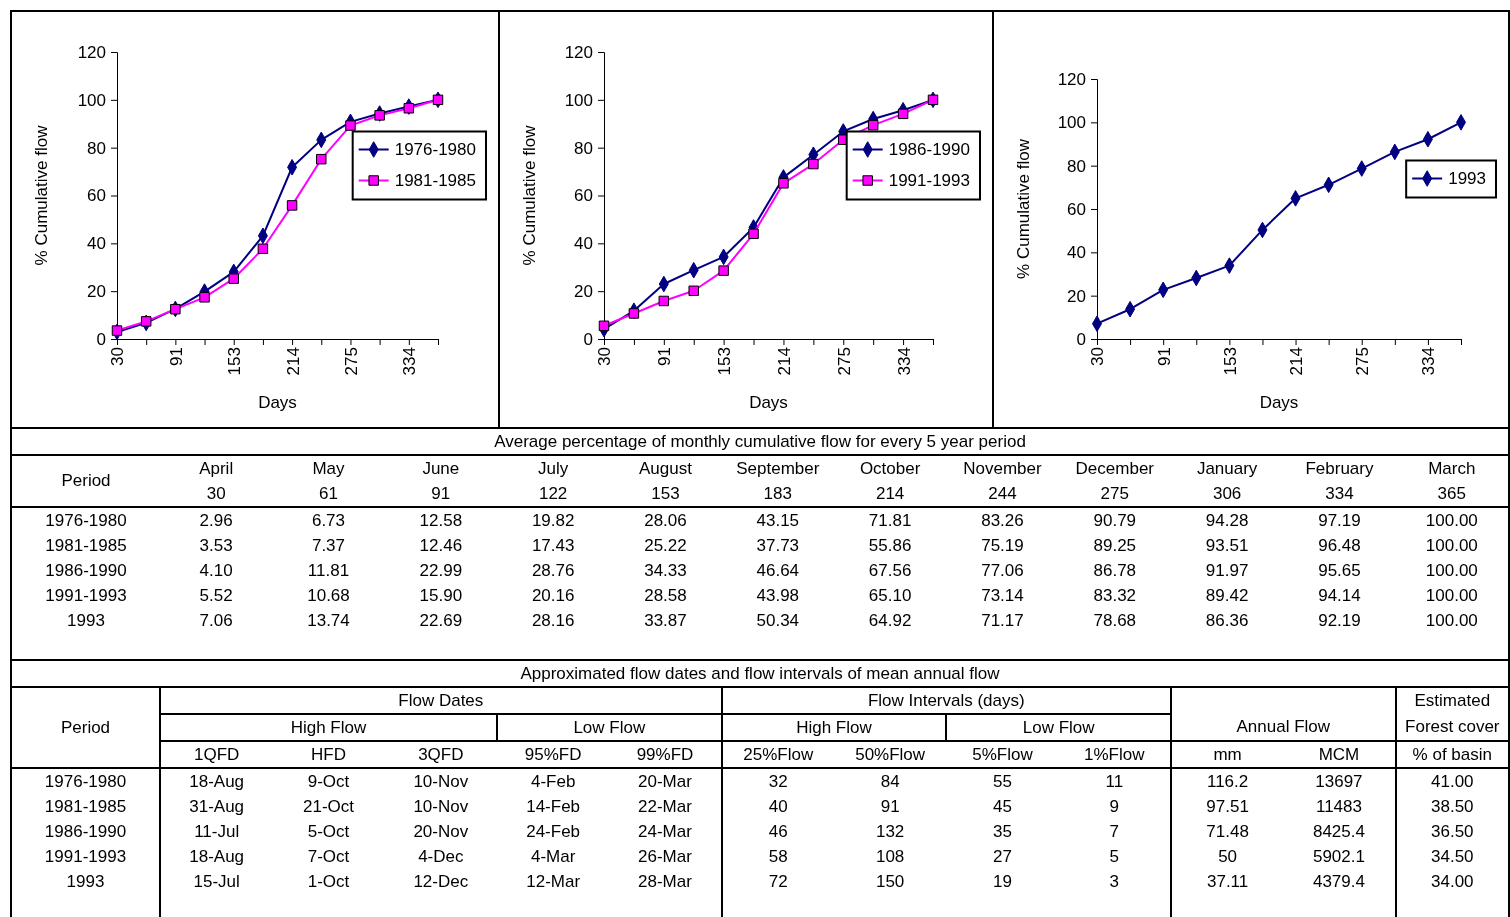  What do you see at coordinates (435, 150) in the screenshot?
I see `legend-label: 1976-1980` at bounding box center [435, 150].